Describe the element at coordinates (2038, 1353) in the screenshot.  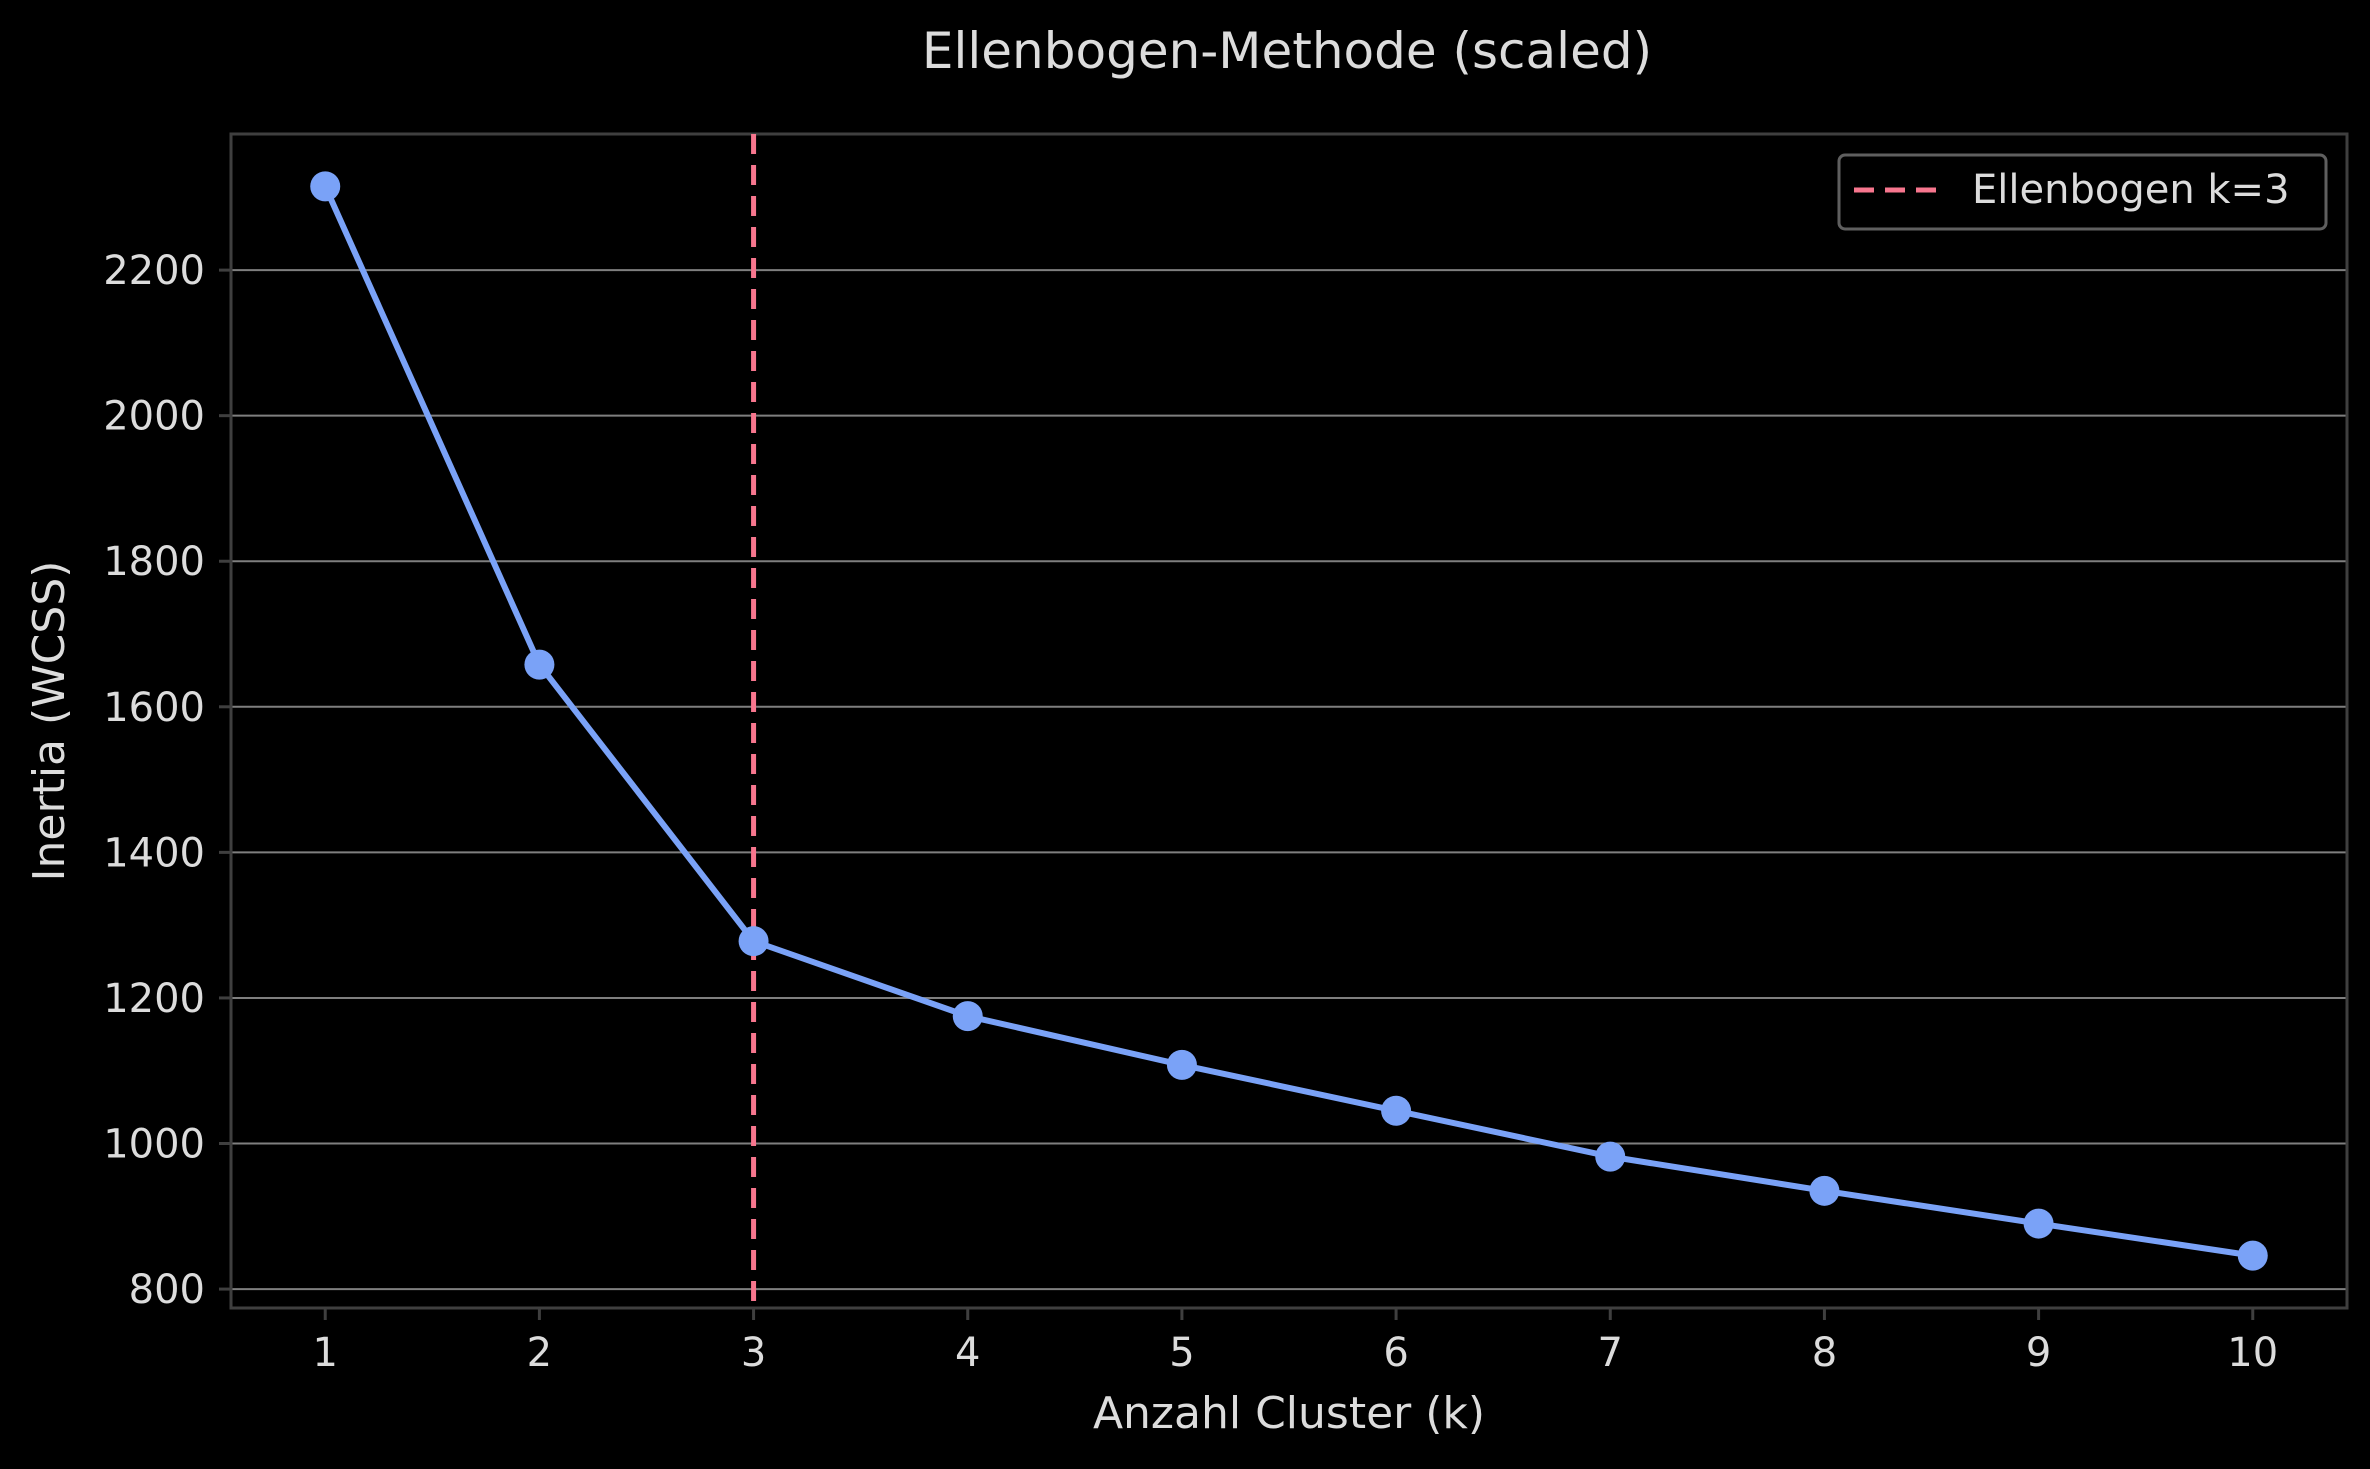
I see `x-tick-label-9: 9` at that location.